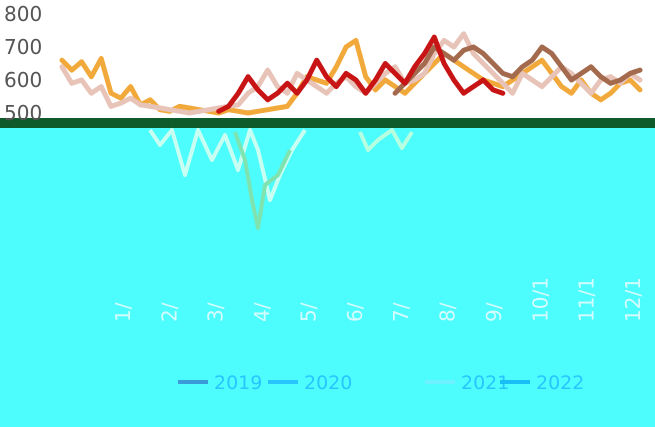  Describe the element at coordinates (448, 312) in the screenshot. I see `x-tick-label: 8/` at that location.